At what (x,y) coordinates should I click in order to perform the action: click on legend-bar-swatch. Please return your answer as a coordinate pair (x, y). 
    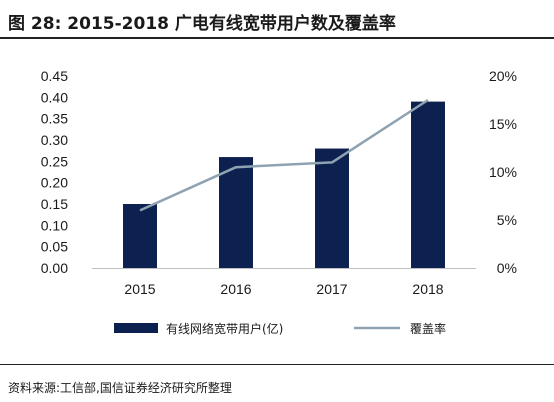
    Looking at the image, I should click on (136, 328).